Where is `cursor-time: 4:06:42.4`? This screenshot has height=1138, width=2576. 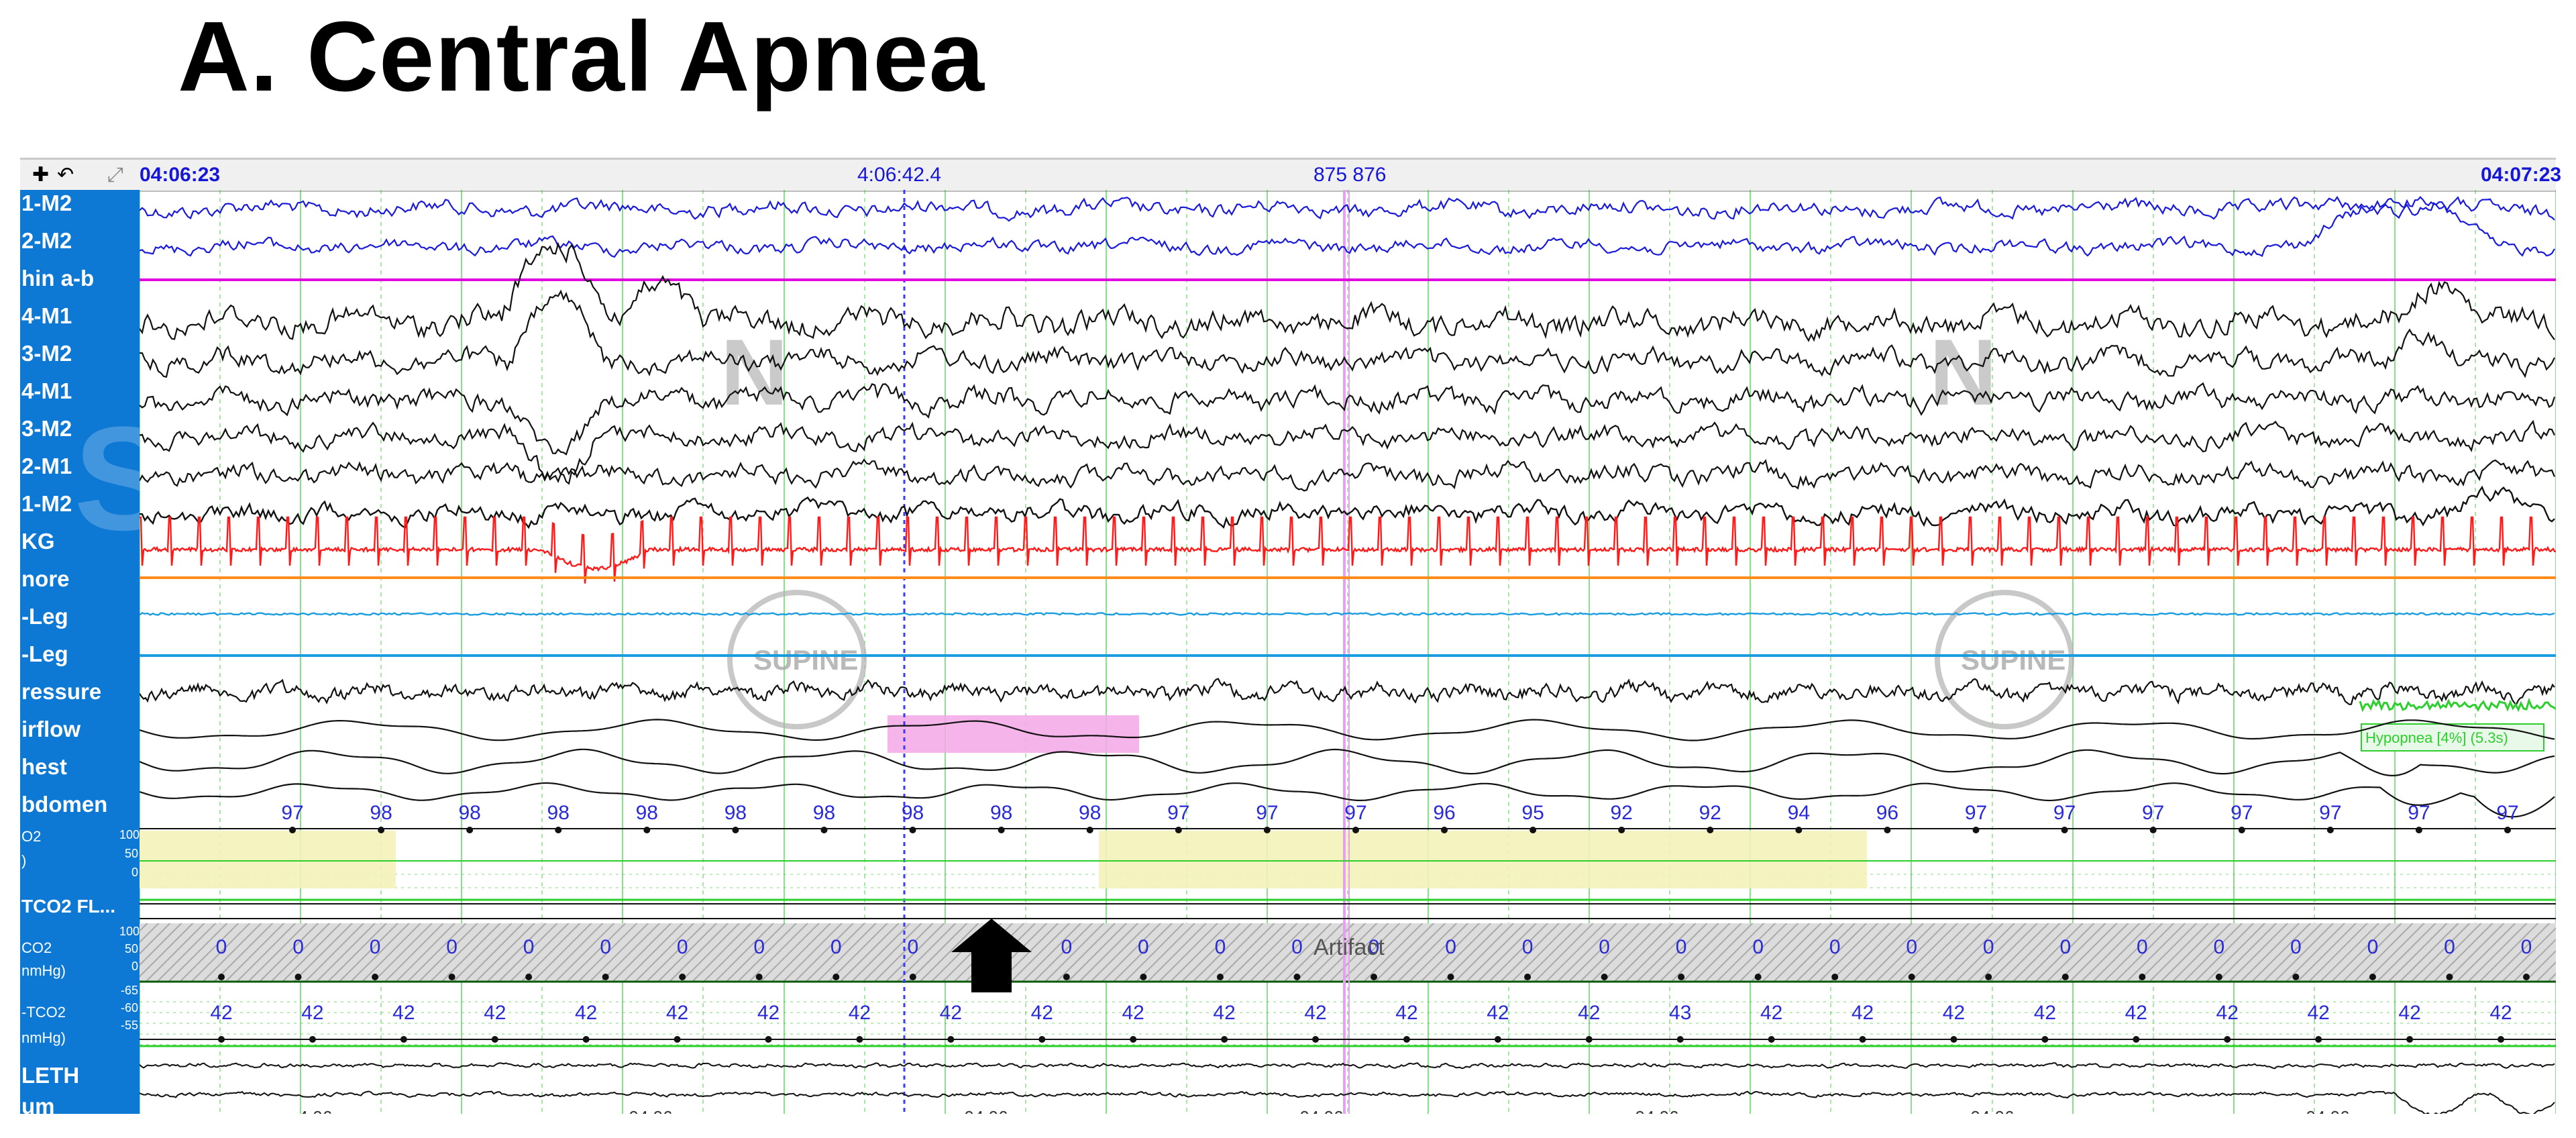
cursor-time: 4:06:42.4 is located at coordinates (899, 175).